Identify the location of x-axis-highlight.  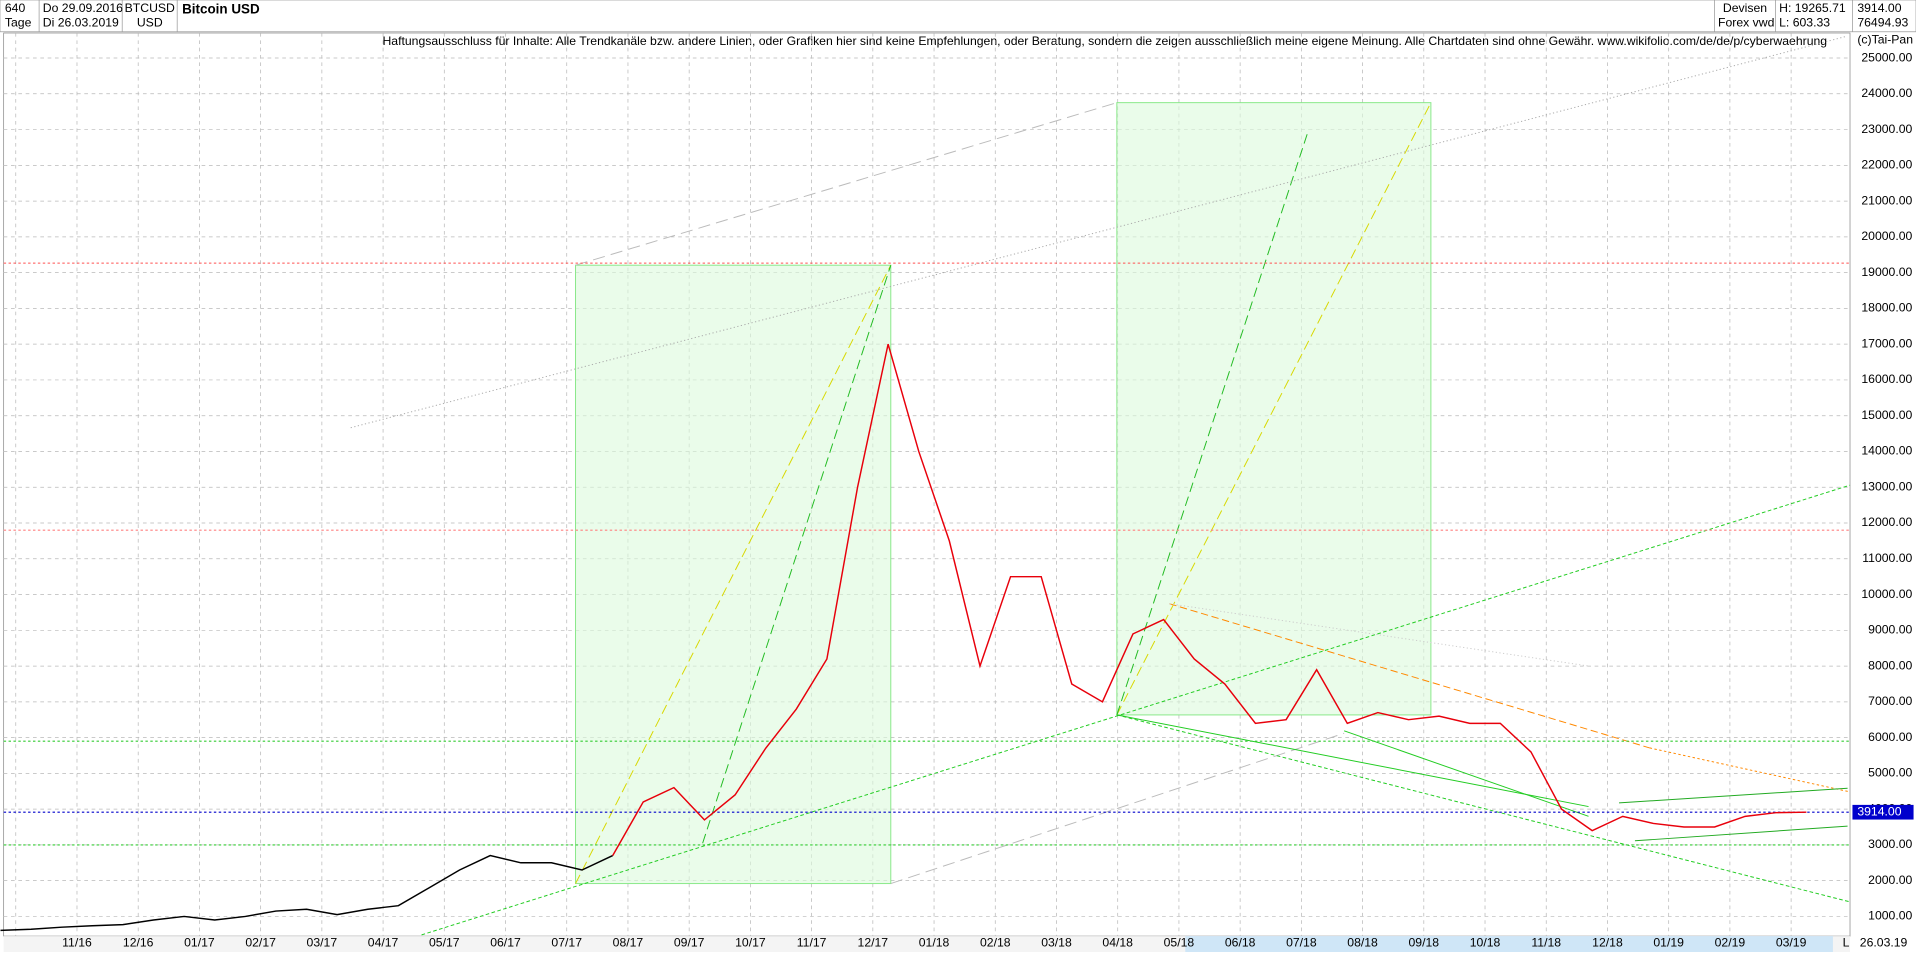
(1509, 944).